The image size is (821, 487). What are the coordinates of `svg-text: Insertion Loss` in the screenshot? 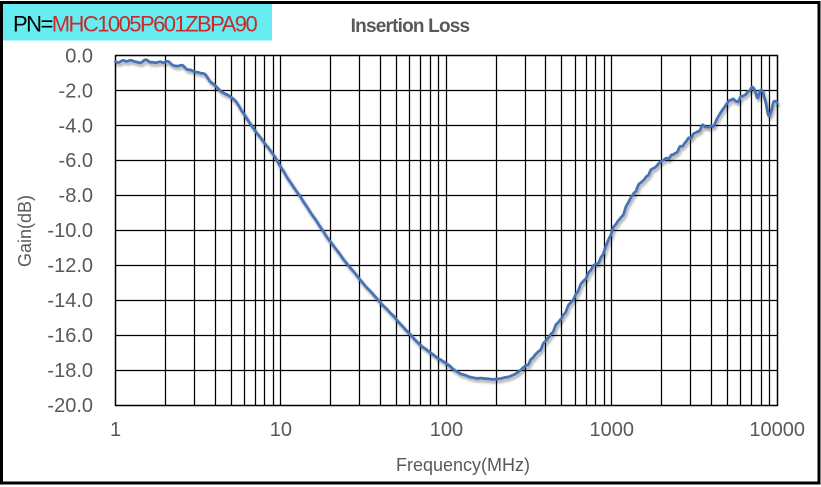 It's located at (410, 26).